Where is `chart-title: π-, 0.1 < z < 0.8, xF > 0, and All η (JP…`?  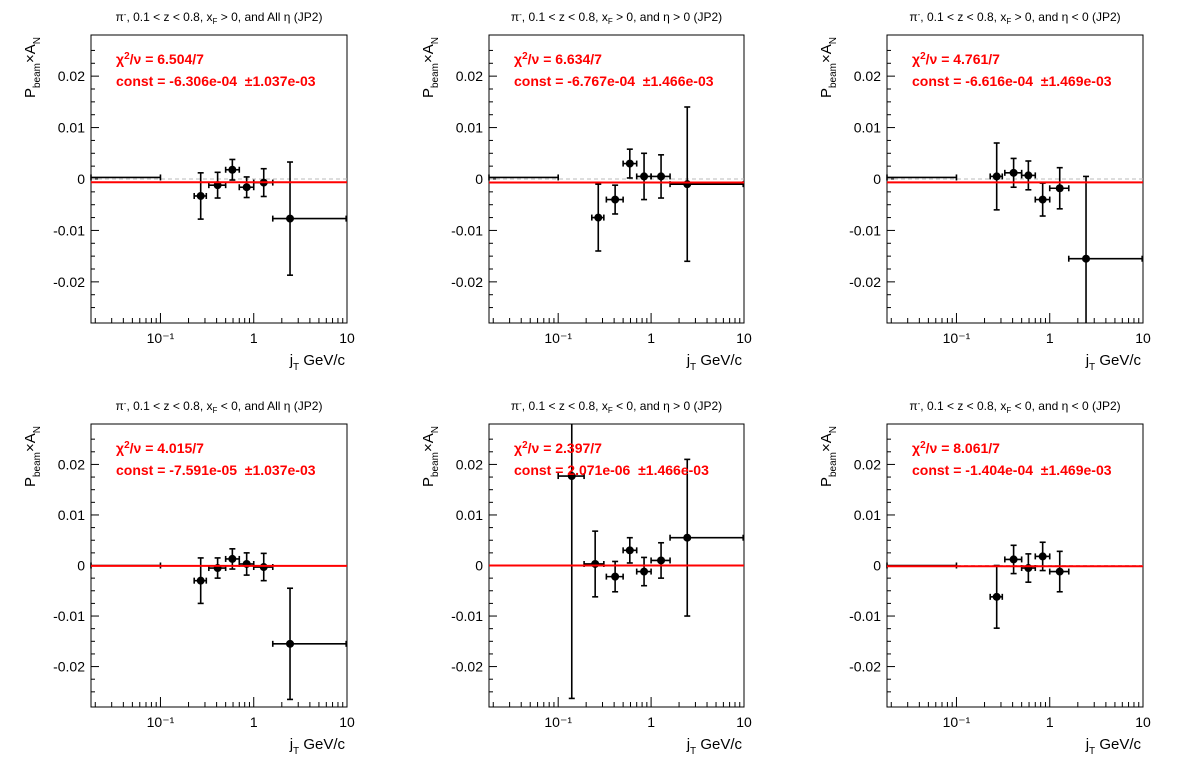 chart-title: π-, 0.1 < z < 0.8, xF > 0, and All η (JP… is located at coordinates (219, 18).